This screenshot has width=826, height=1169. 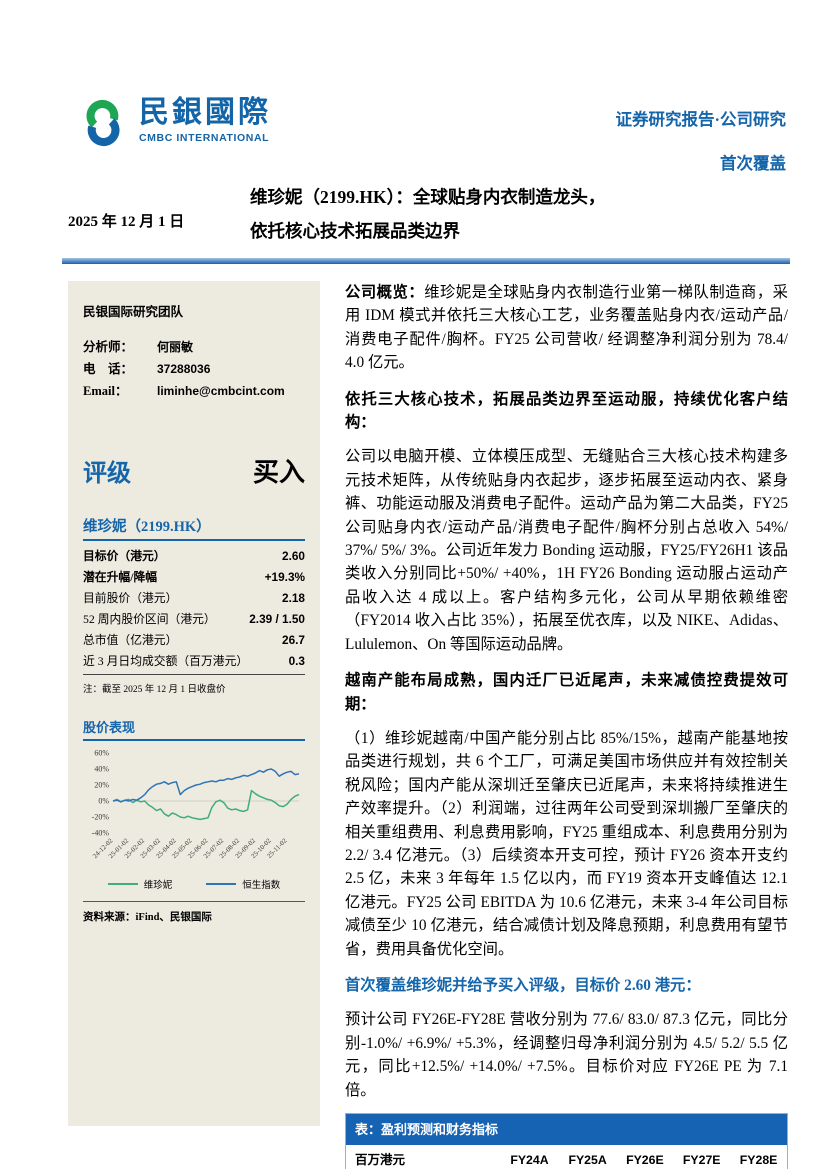 I want to click on cmbc-logo: 民銀國際 CMBC INTERNATIONAL, so click(x=173, y=123).